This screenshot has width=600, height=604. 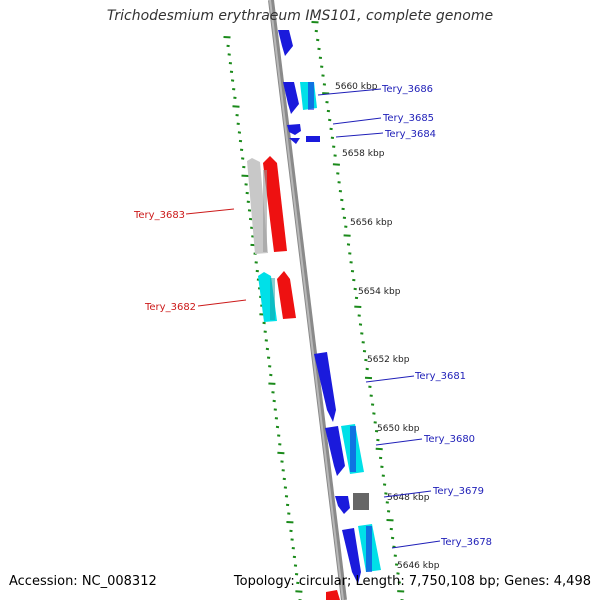 What do you see at coordinates (449, 439) in the screenshot?
I see `gene-label-tery-3680: Tery_3680` at bounding box center [449, 439].